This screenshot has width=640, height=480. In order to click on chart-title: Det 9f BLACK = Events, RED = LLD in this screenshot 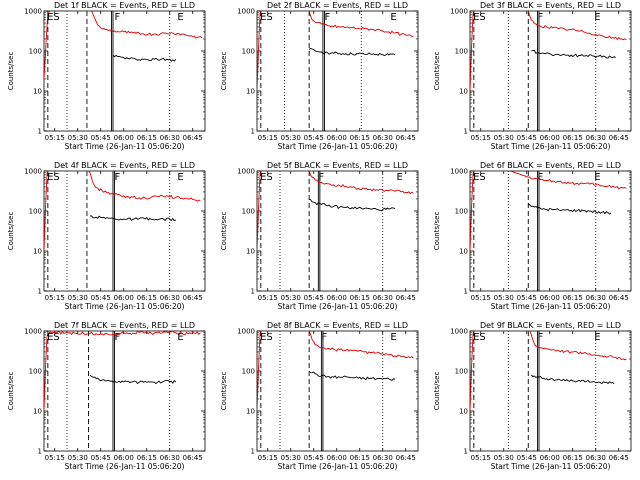, I will do `click(550, 325)`.